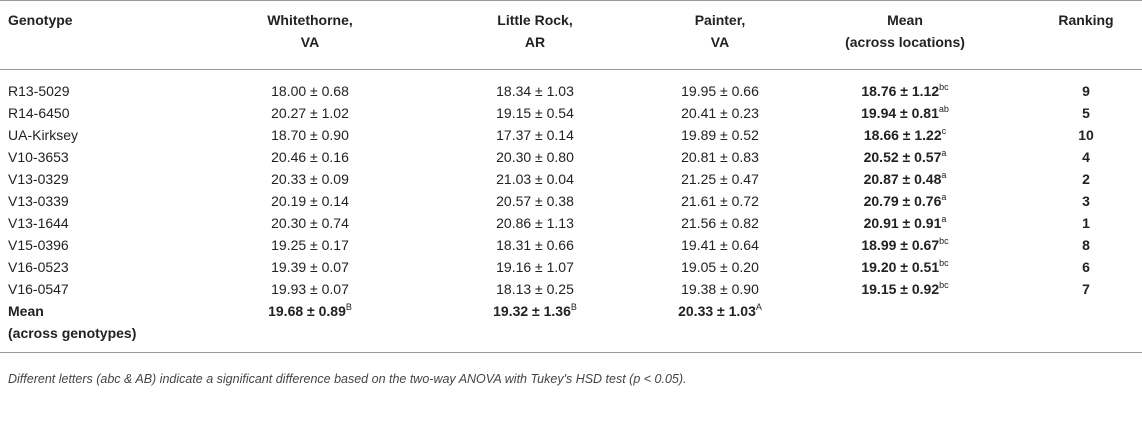  Describe the element at coordinates (535, 157) in the screenshot. I see `value-cell: 20.30 ± 0.80` at that location.